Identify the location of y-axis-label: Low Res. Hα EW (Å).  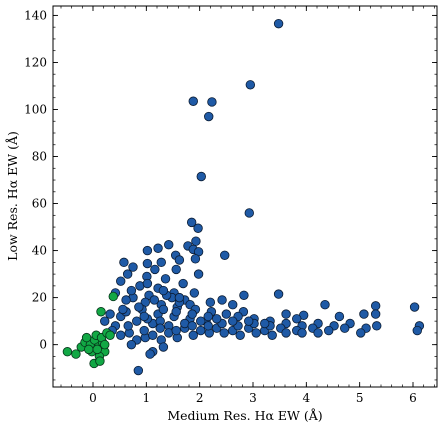
(12, 196).